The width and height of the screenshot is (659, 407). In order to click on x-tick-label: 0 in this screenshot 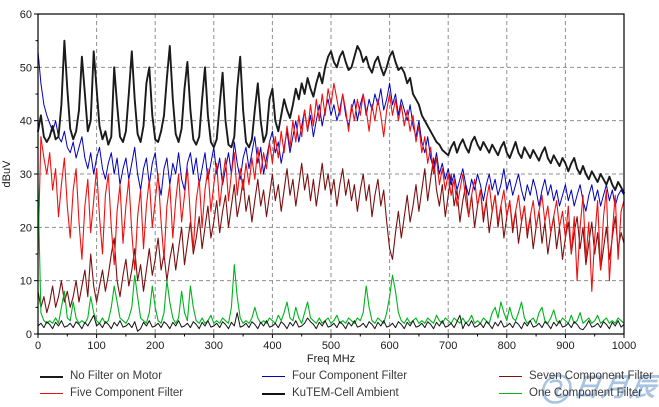, I will do `click(38, 346)`.